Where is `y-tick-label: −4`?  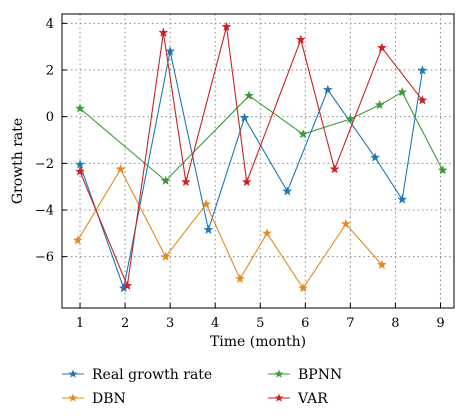 y-tick-label: −4 is located at coordinates (44, 211).